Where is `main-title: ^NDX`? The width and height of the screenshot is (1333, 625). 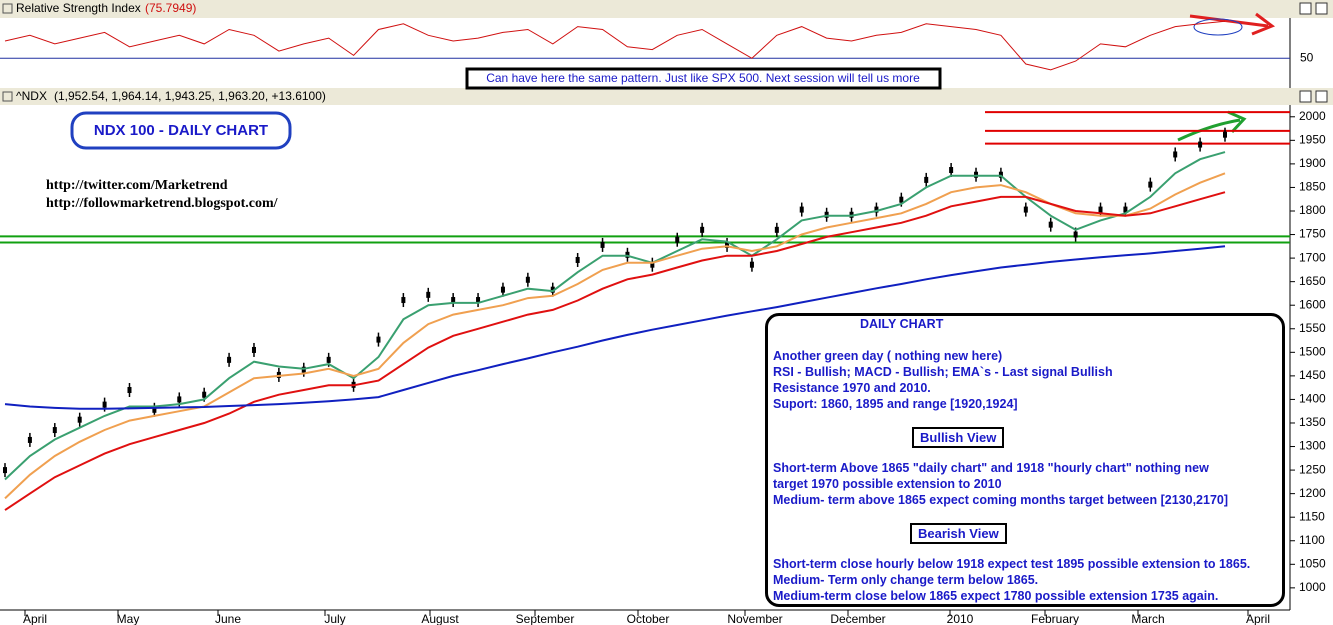
main-title: ^NDX is located at coordinates (31, 96).